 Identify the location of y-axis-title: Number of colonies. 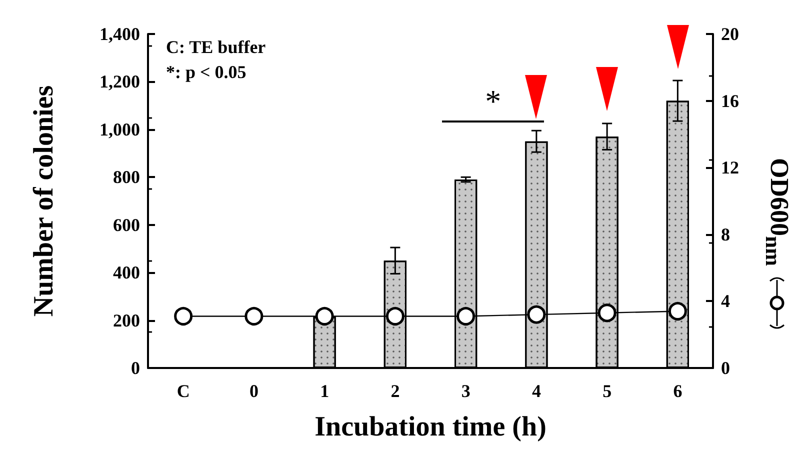
(44, 201).